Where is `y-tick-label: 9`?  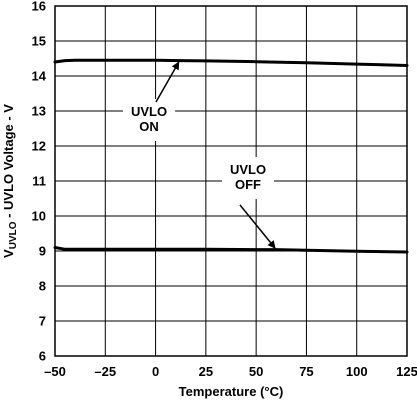
y-tick-label: 9 is located at coordinates (42, 251).